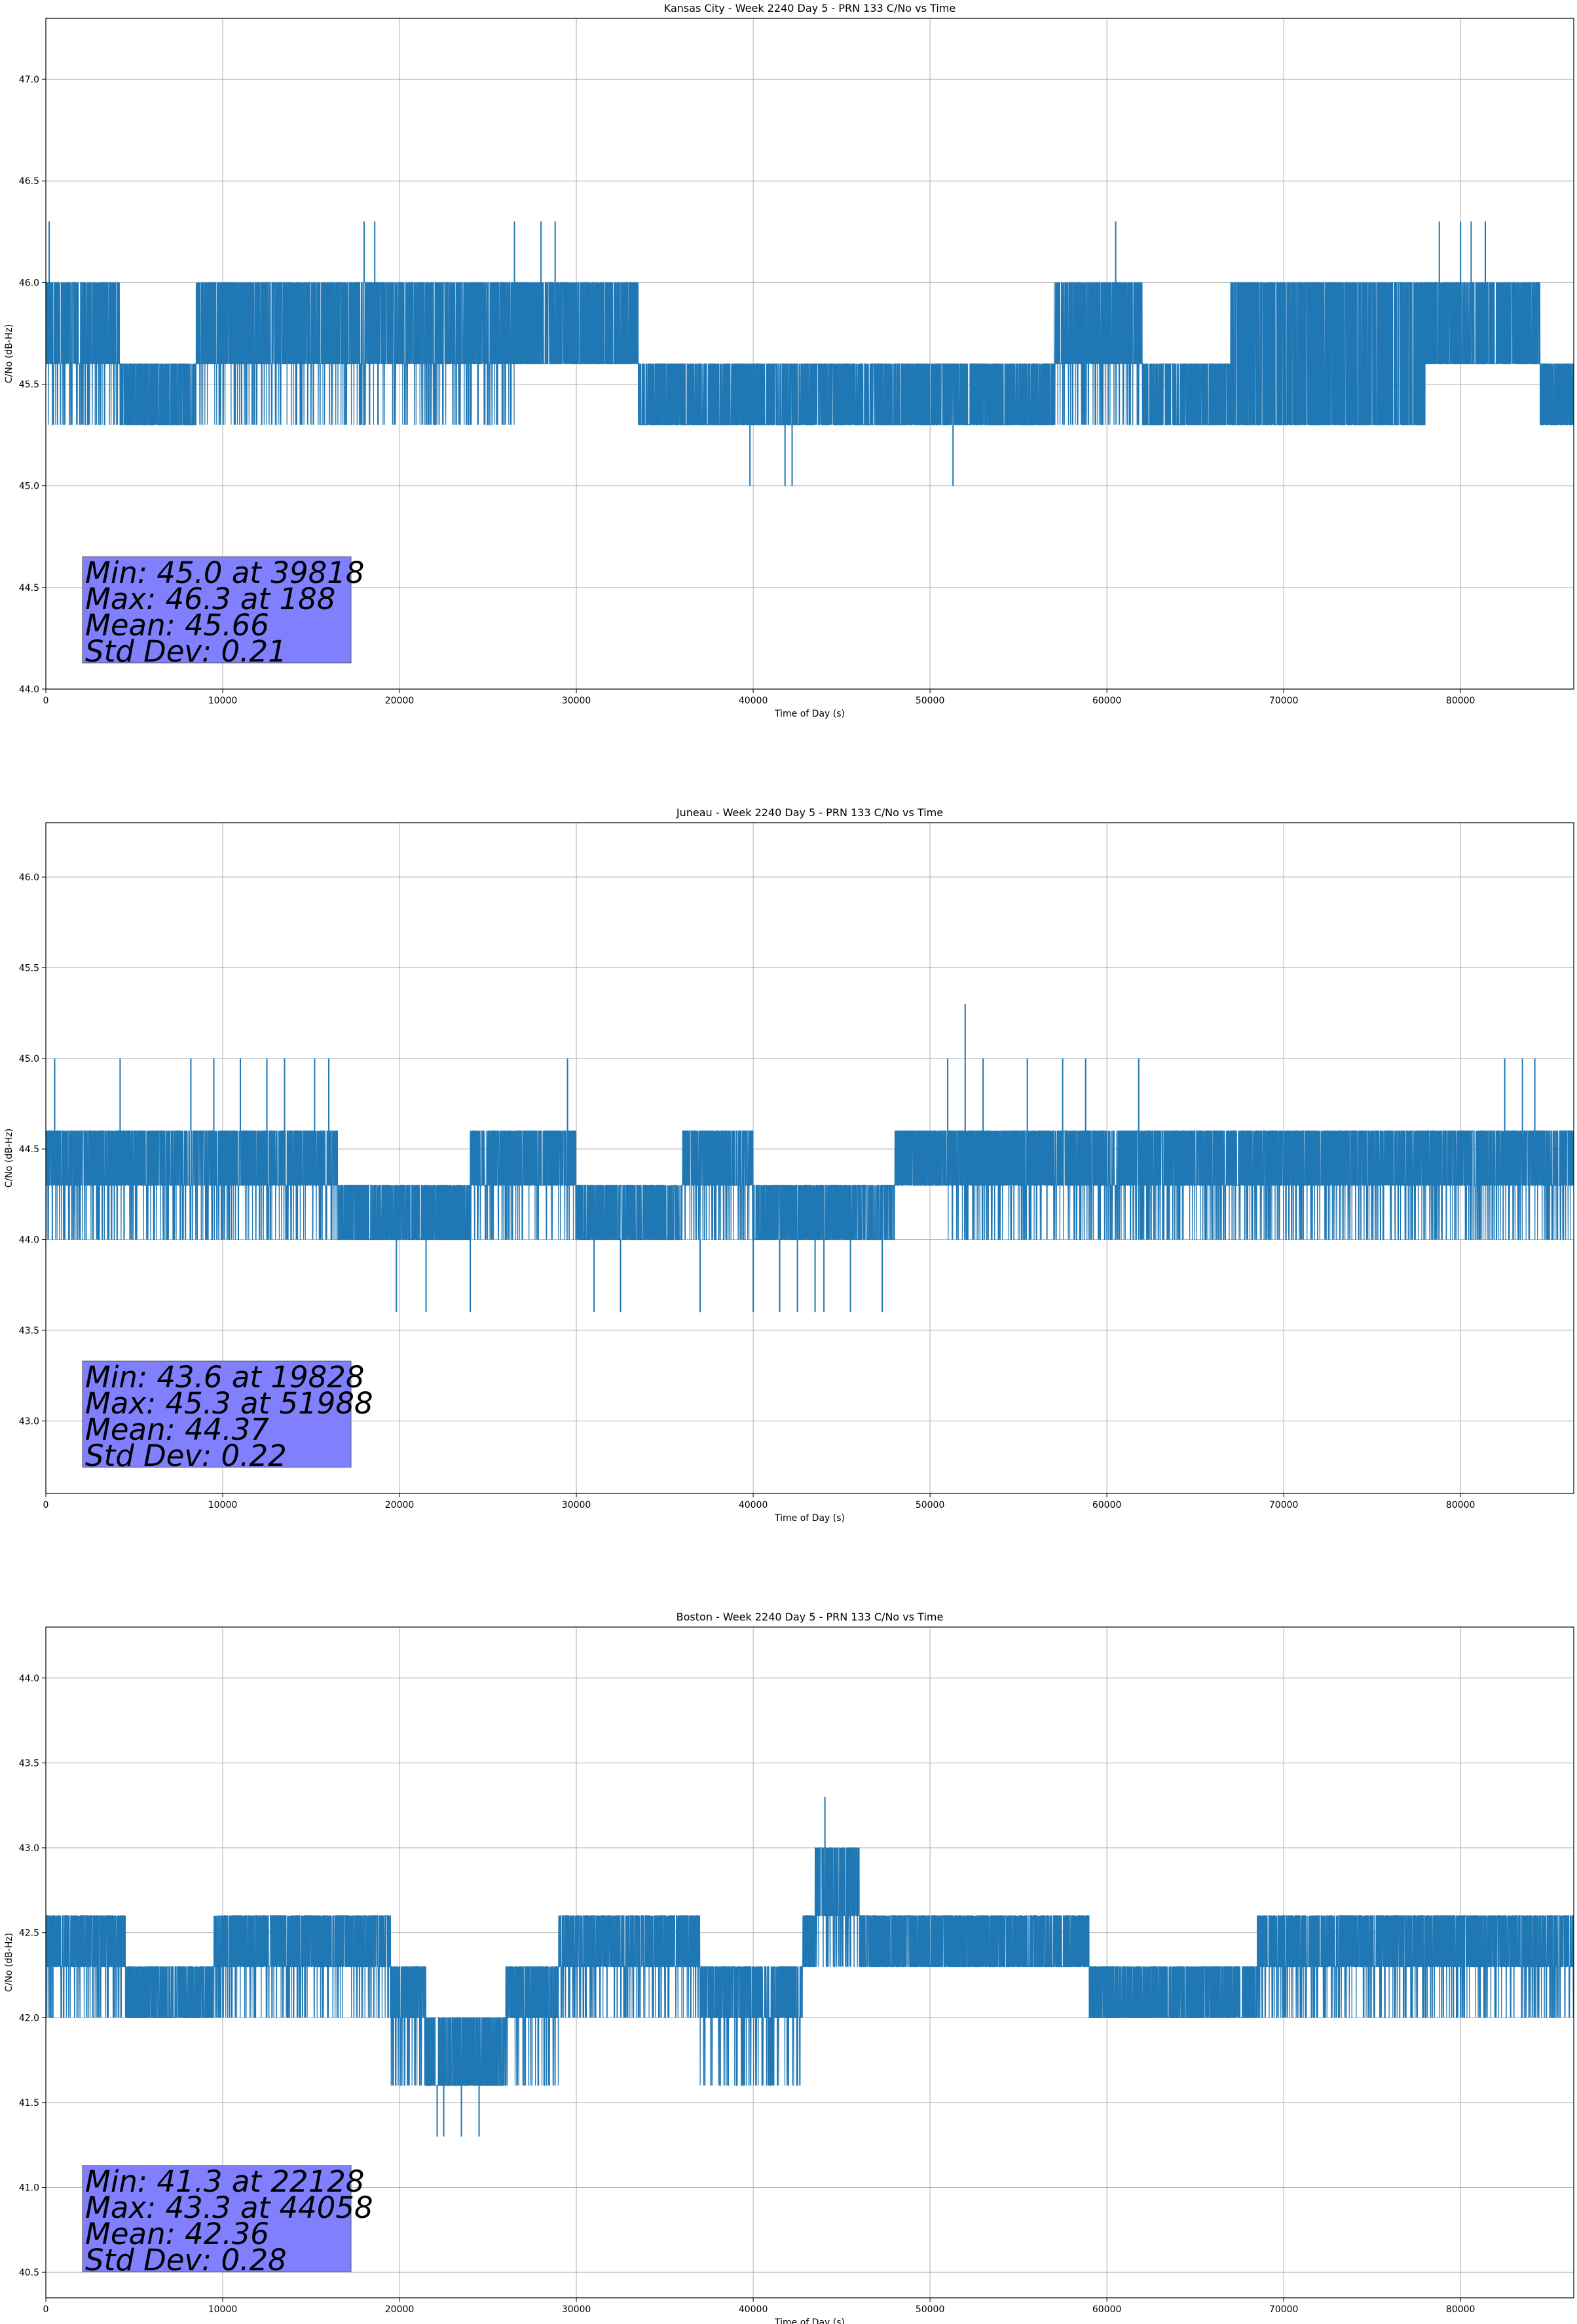 The image size is (1577, 2324). Describe the element at coordinates (229, 1403) in the screenshot. I see `stats-line: Max: 45.3 at 51988` at that location.